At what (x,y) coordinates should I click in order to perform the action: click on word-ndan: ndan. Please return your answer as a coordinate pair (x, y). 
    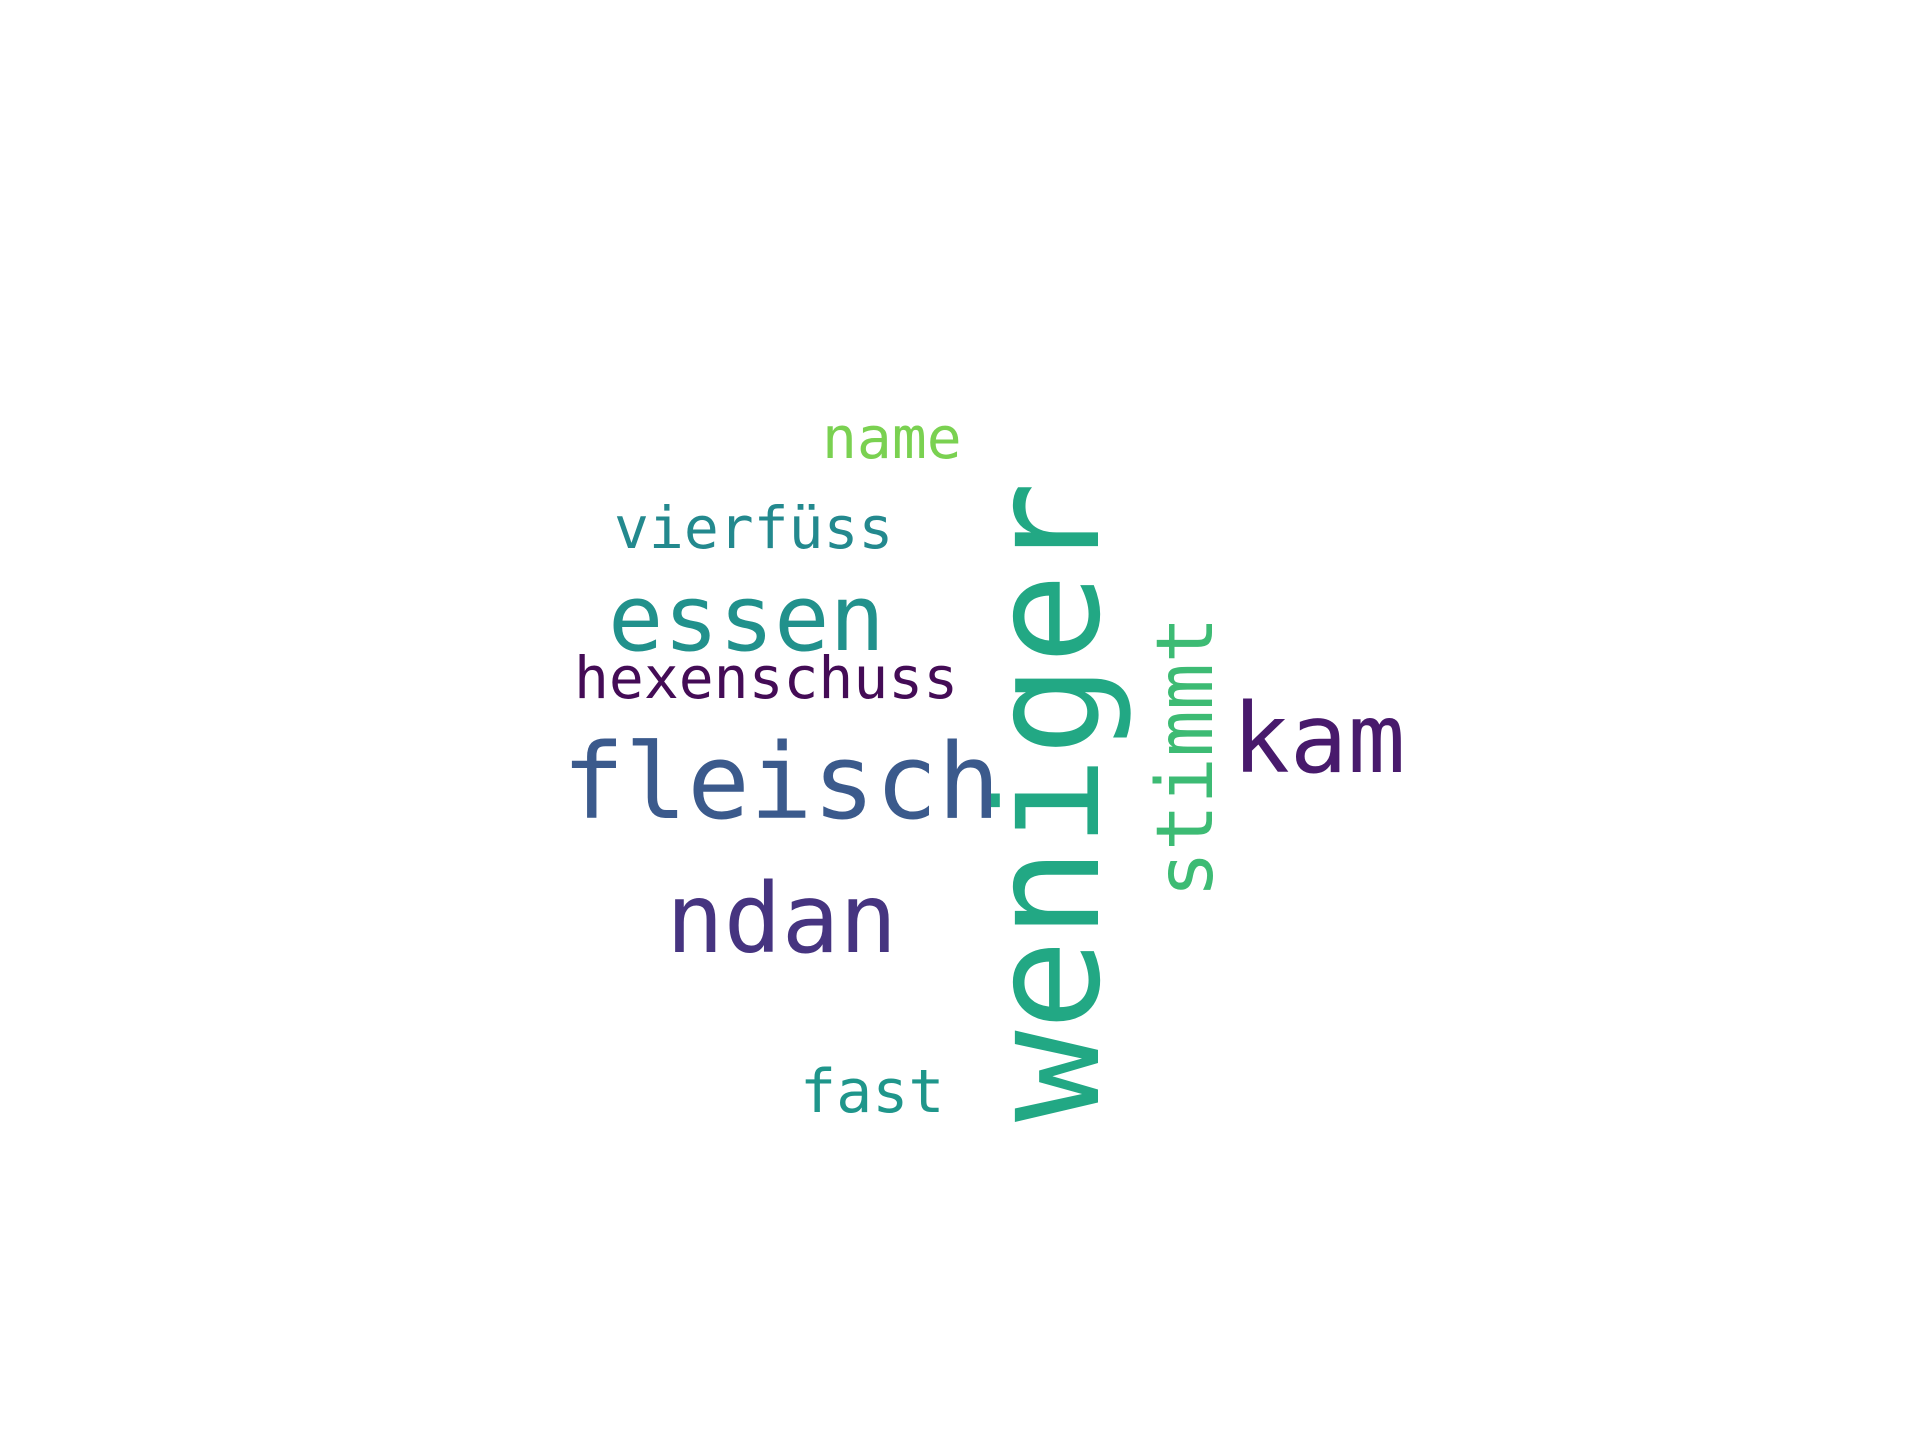
    Looking at the image, I should click on (781, 919).